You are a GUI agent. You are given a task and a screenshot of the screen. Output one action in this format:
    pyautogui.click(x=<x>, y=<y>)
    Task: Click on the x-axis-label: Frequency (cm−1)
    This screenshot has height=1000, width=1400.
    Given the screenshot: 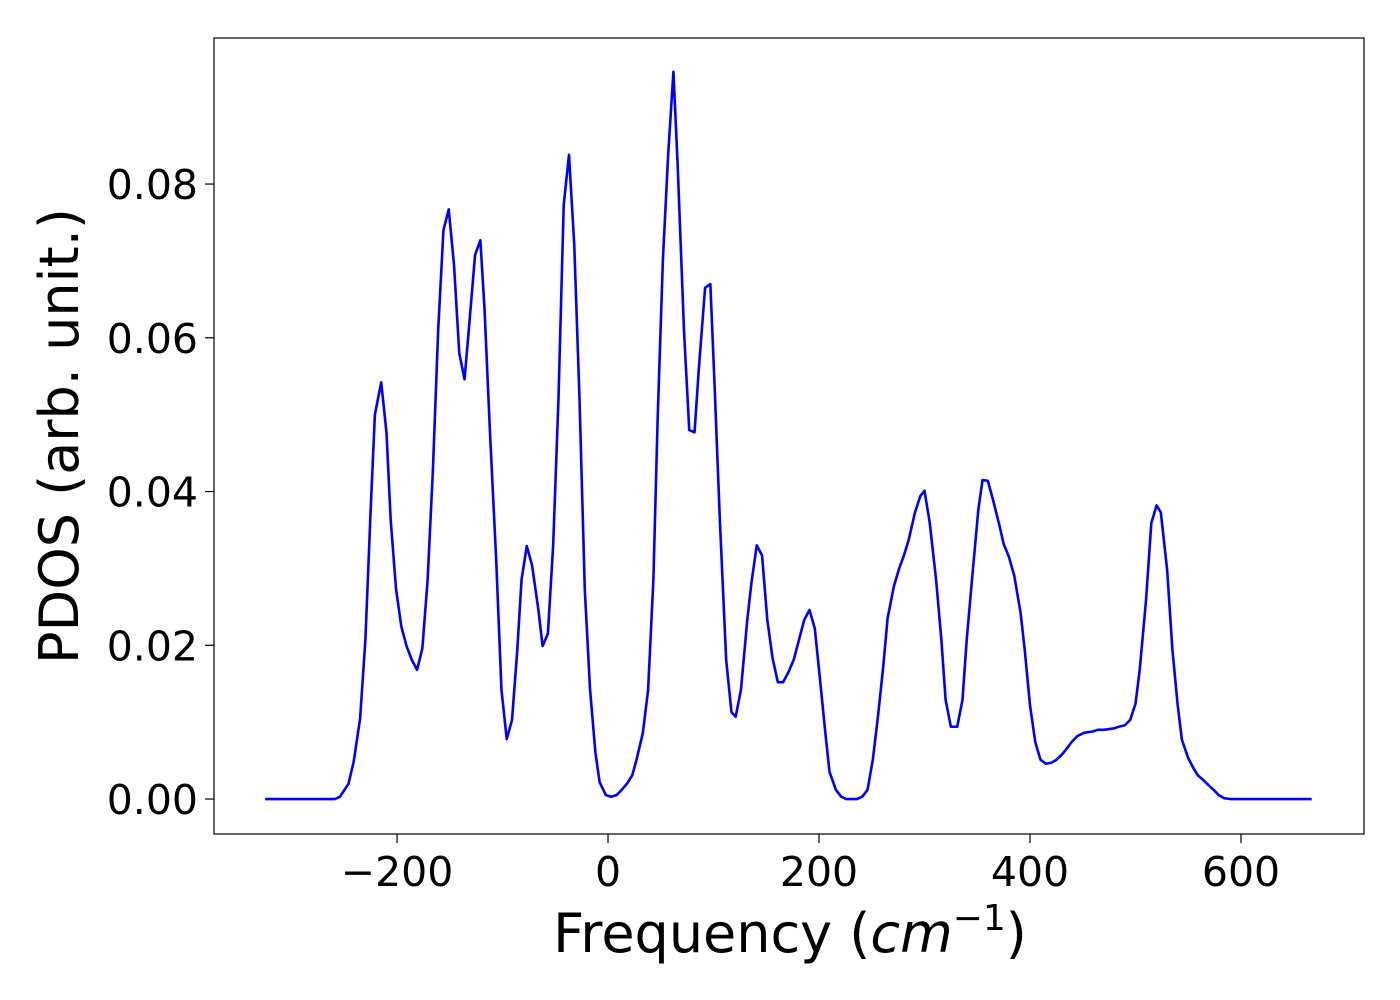 What is the action you would take?
    pyautogui.click(x=790, y=931)
    